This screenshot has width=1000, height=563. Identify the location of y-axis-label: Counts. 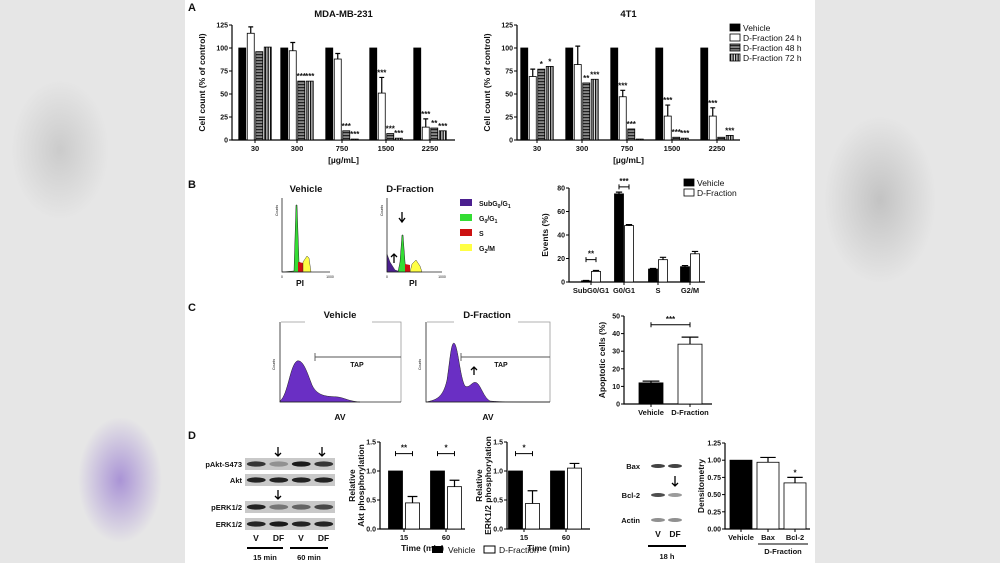
(277, 210).